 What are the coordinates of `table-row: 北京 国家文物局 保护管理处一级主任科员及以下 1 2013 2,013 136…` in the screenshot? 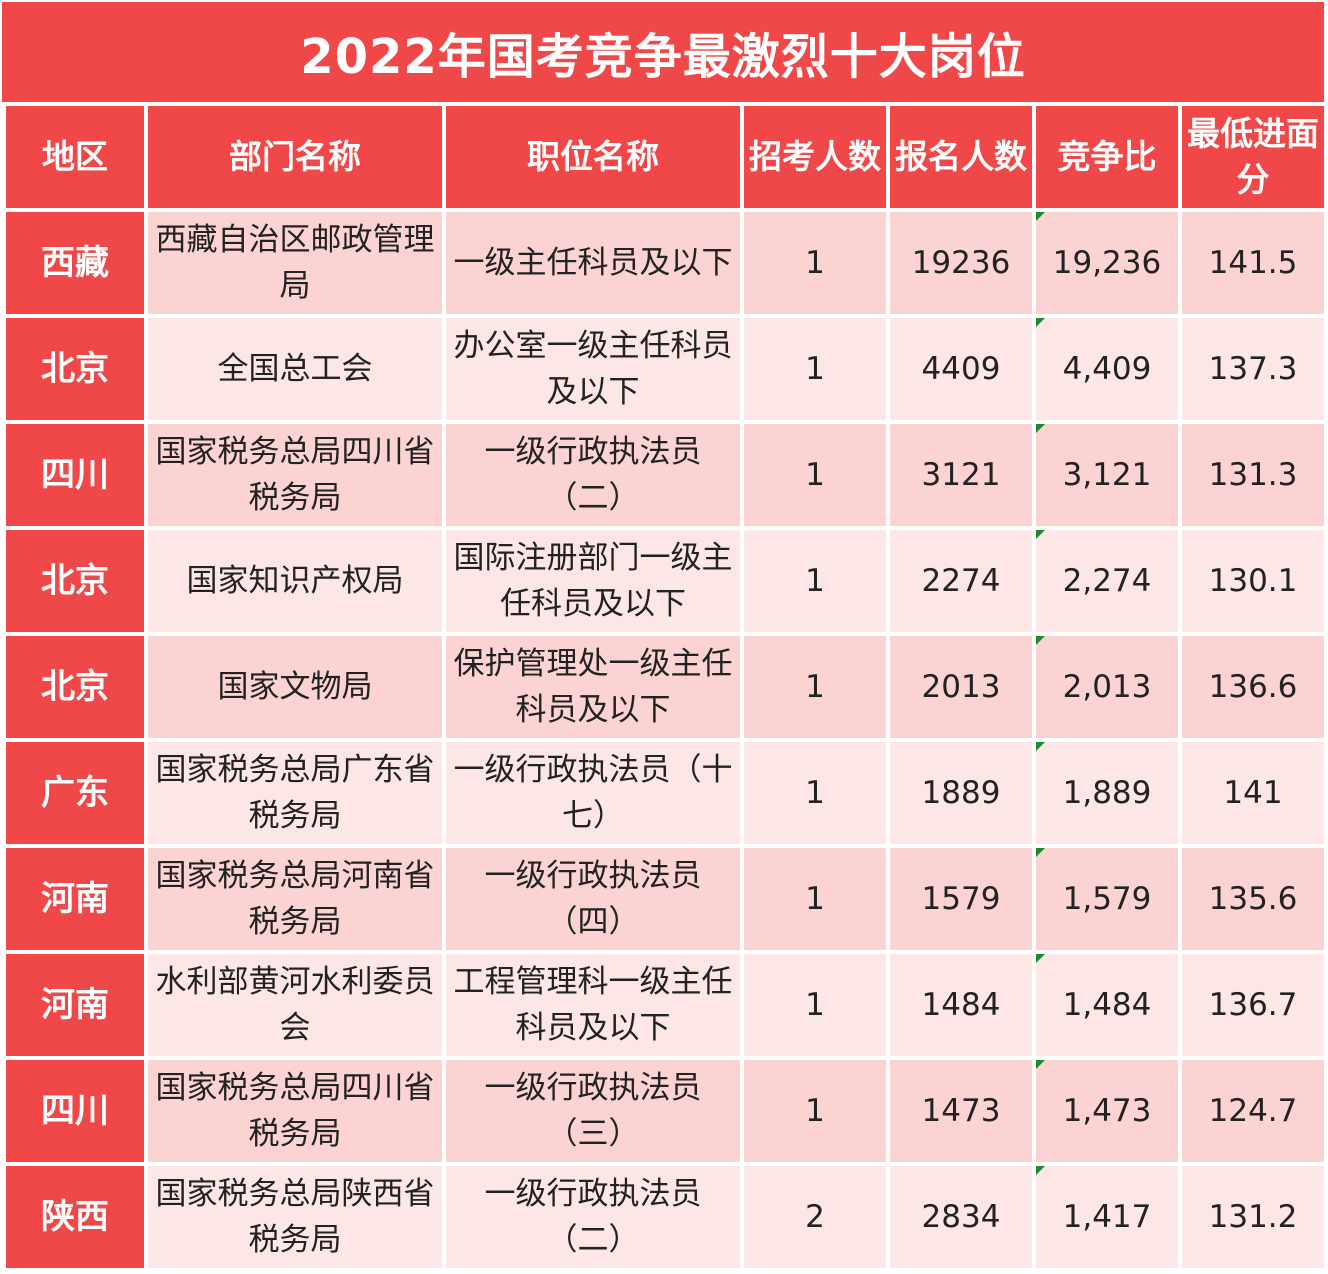 It's located at (665, 685).